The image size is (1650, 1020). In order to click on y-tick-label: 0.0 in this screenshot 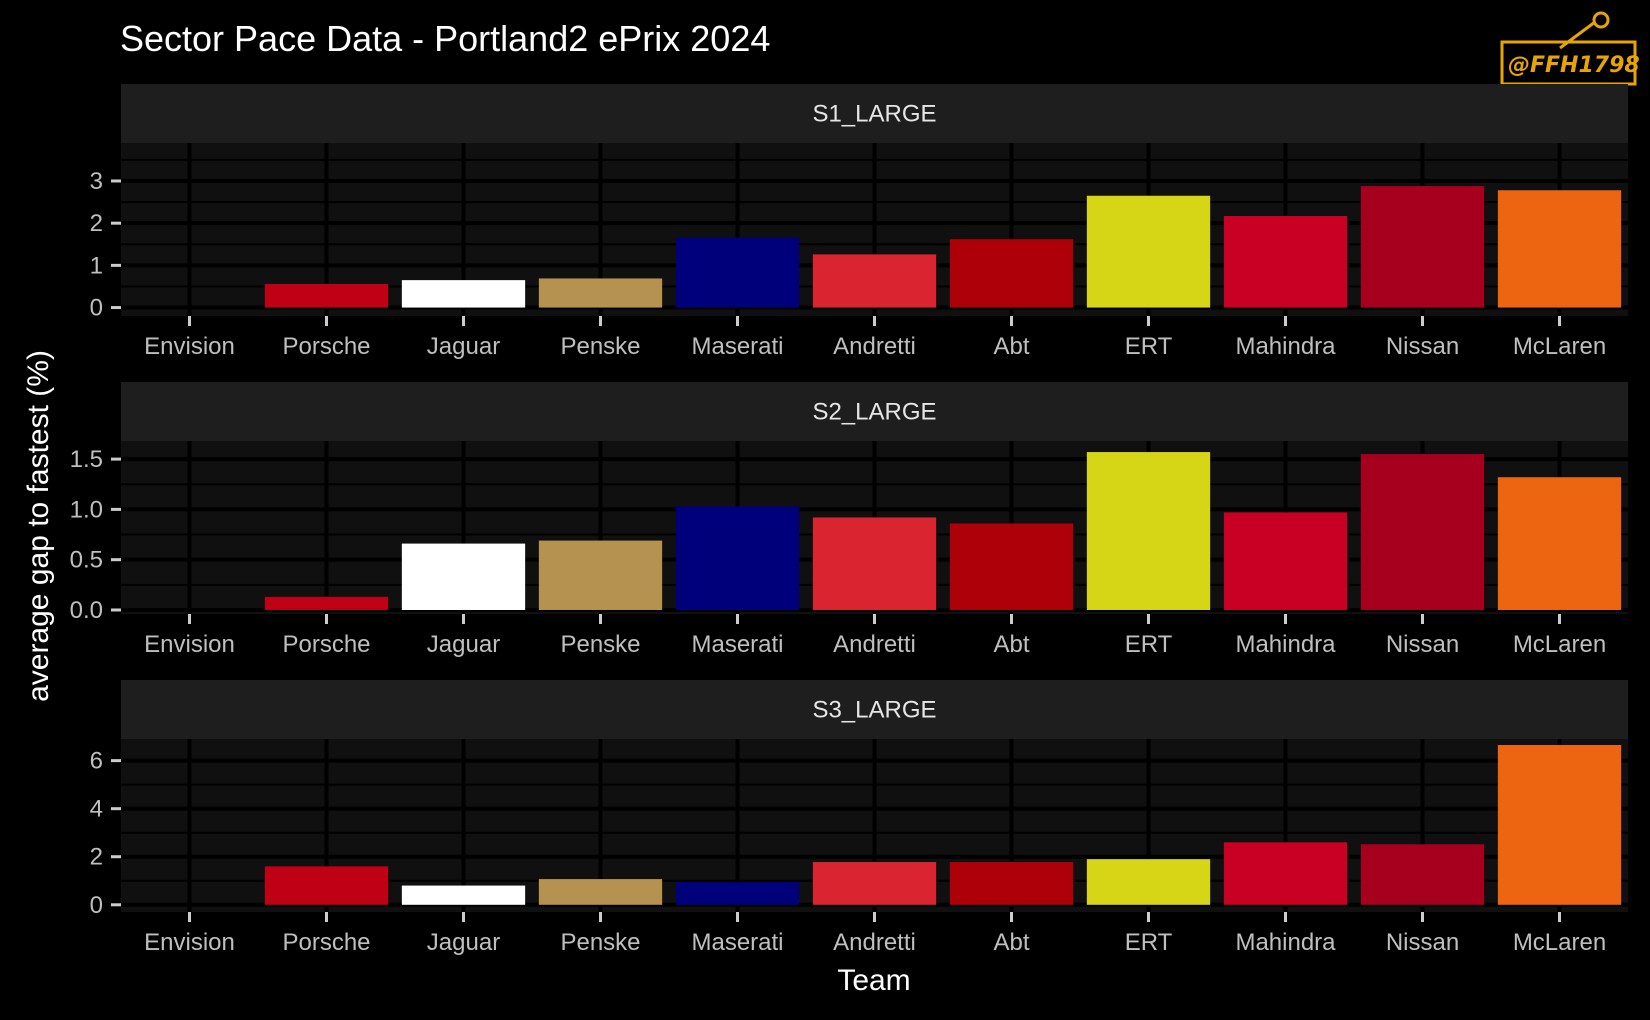, I will do `click(86, 610)`.